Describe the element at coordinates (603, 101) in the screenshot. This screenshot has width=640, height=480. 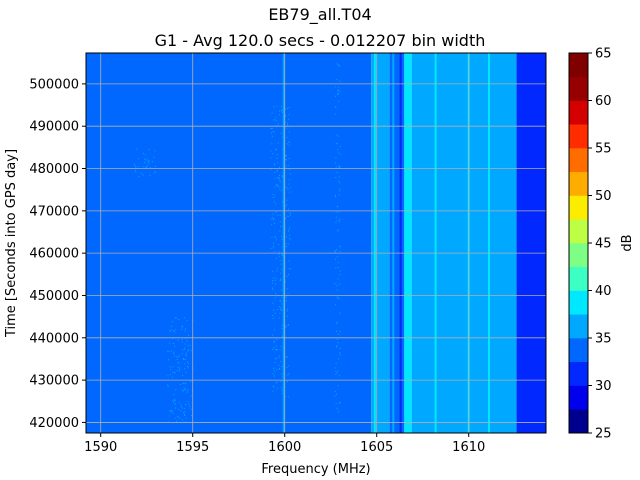
I see `colorbar-tick-label: 60` at that location.